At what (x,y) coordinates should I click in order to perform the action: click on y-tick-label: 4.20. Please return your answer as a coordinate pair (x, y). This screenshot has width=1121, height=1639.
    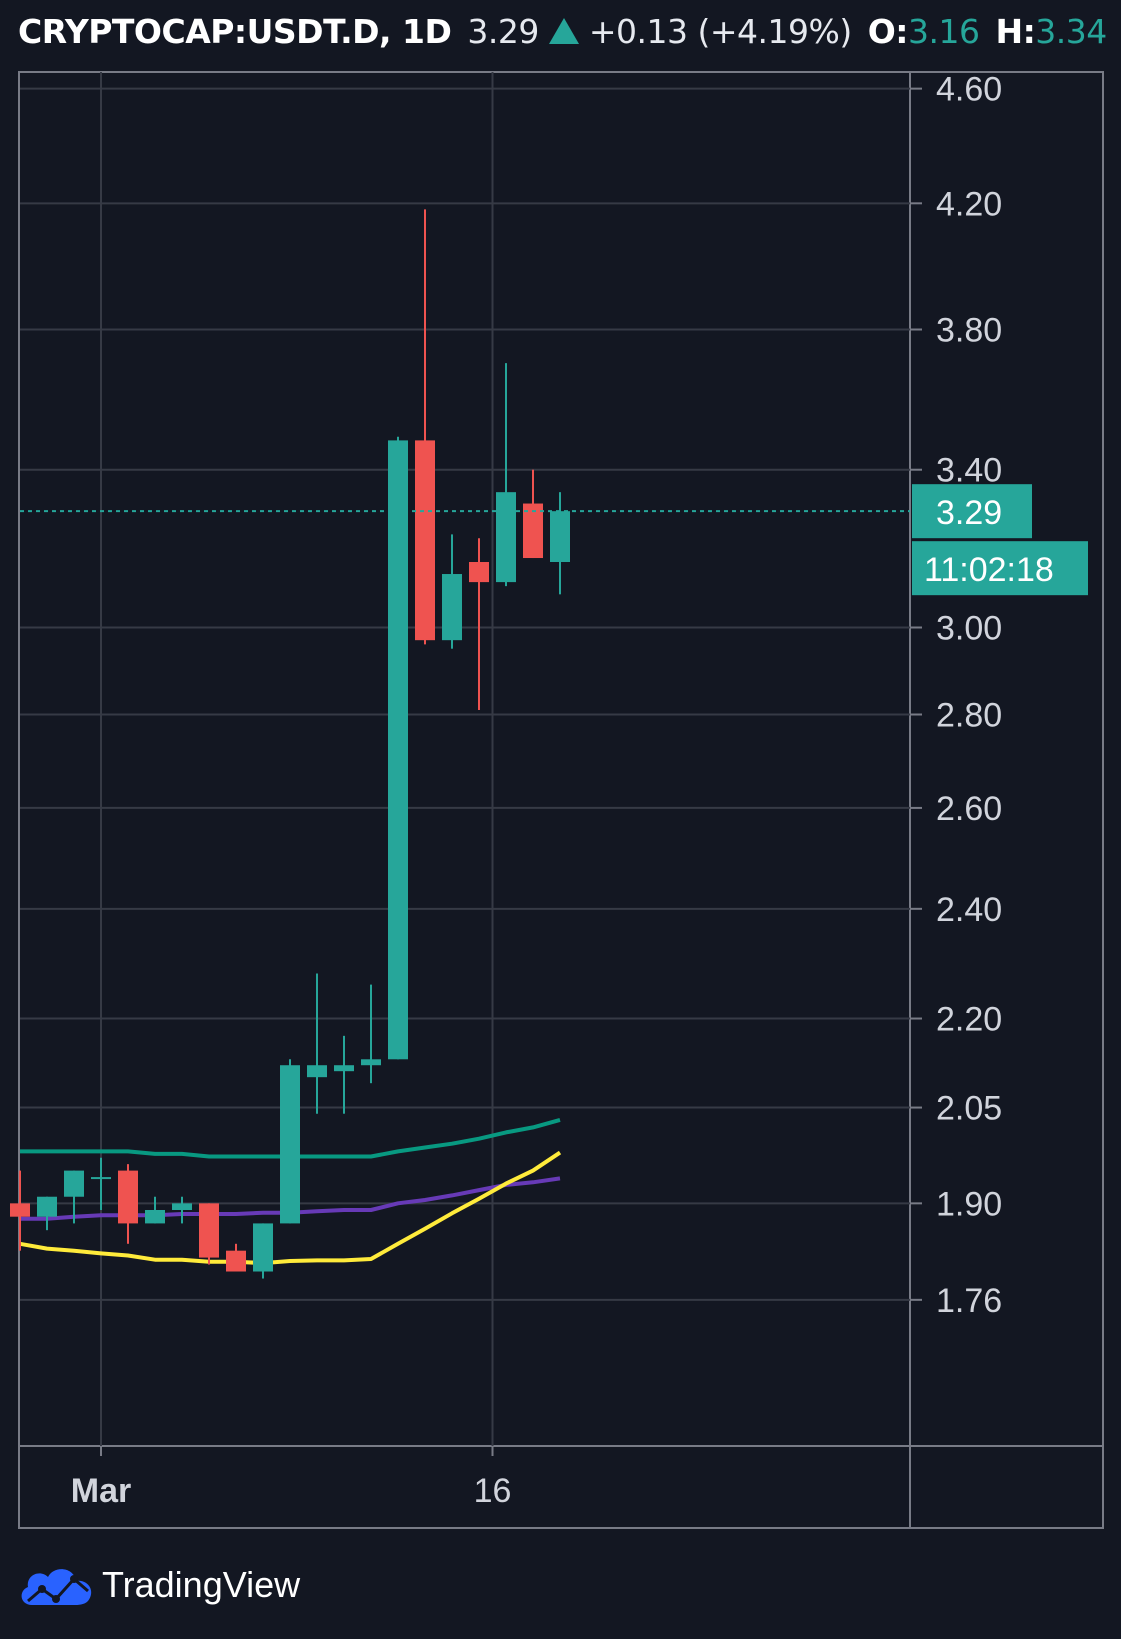
    Looking at the image, I should click on (969, 204).